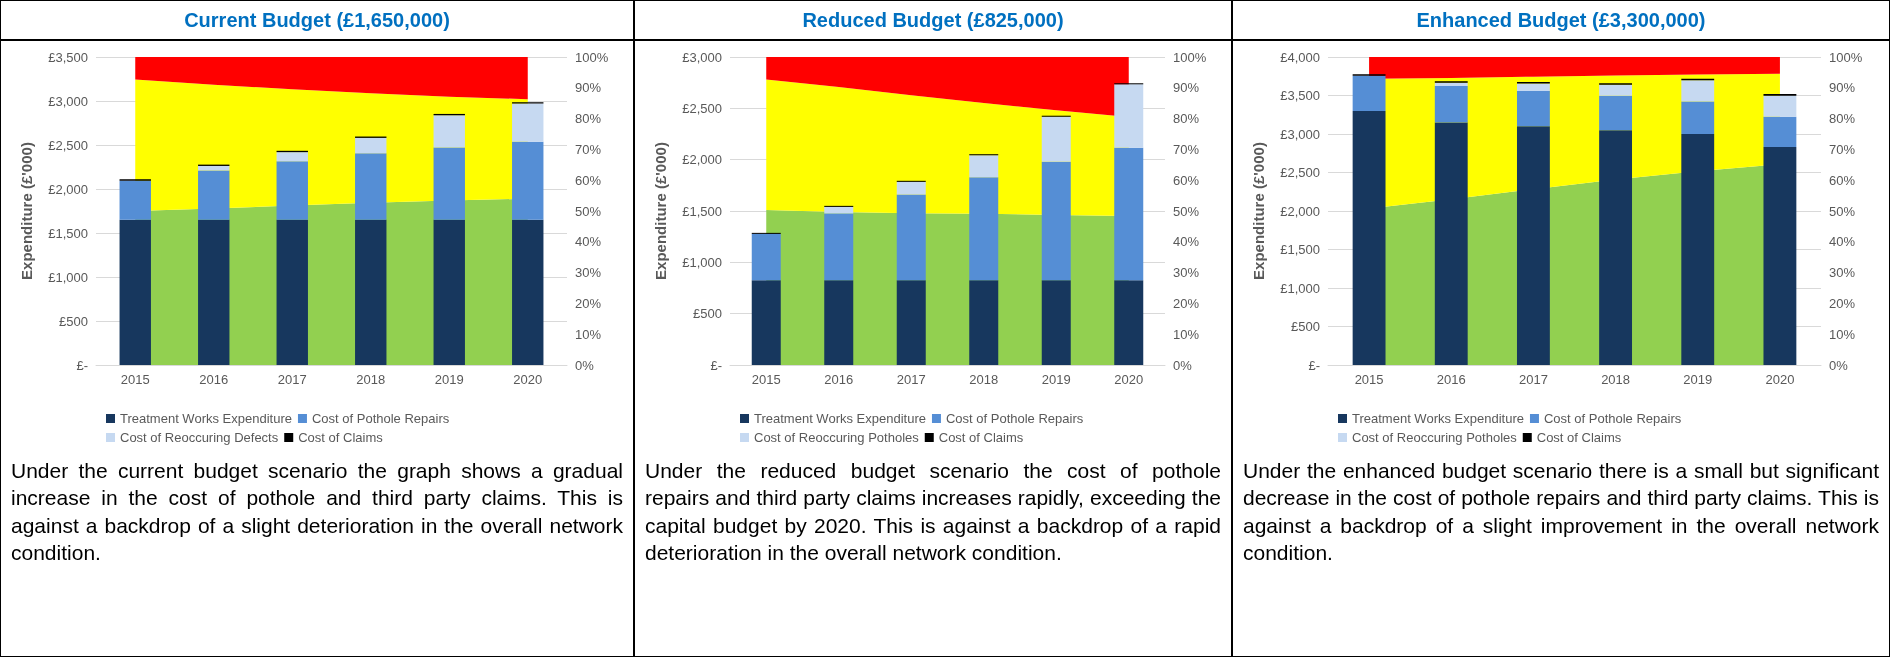  Describe the element at coordinates (1561, 512) in the screenshot. I see `text: Under the enhanced budget scenario there is a small but significant decrease in the cost of pothole repairs and third party claims. This is against a backdrop of a slight improvement in the overall network condition.` at that location.